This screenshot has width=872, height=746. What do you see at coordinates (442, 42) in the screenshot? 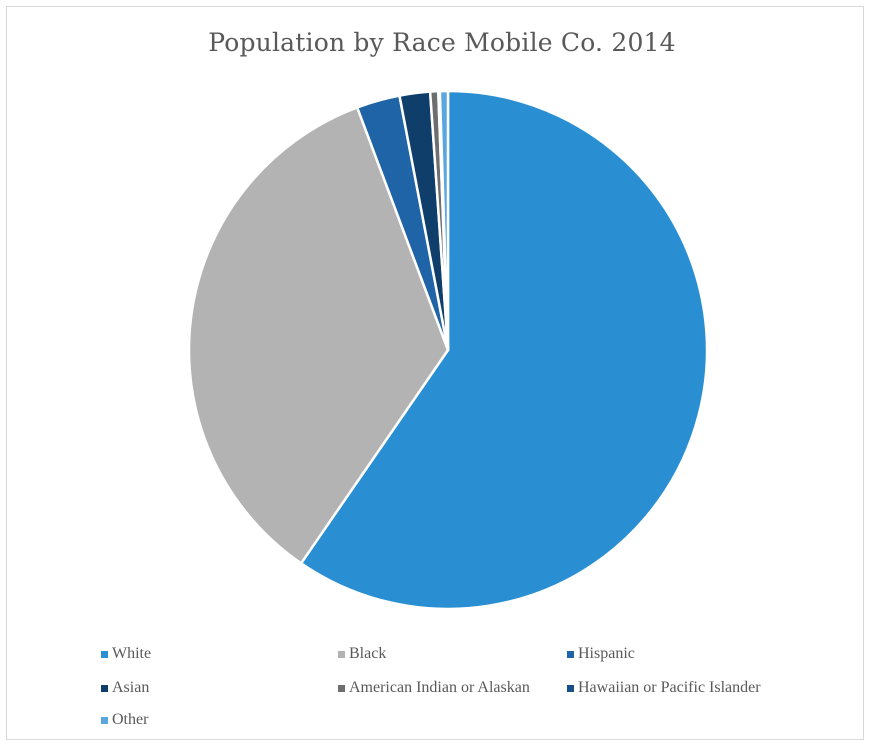
I see `chart-title: Population by Race Mobile Co. 2014` at bounding box center [442, 42].